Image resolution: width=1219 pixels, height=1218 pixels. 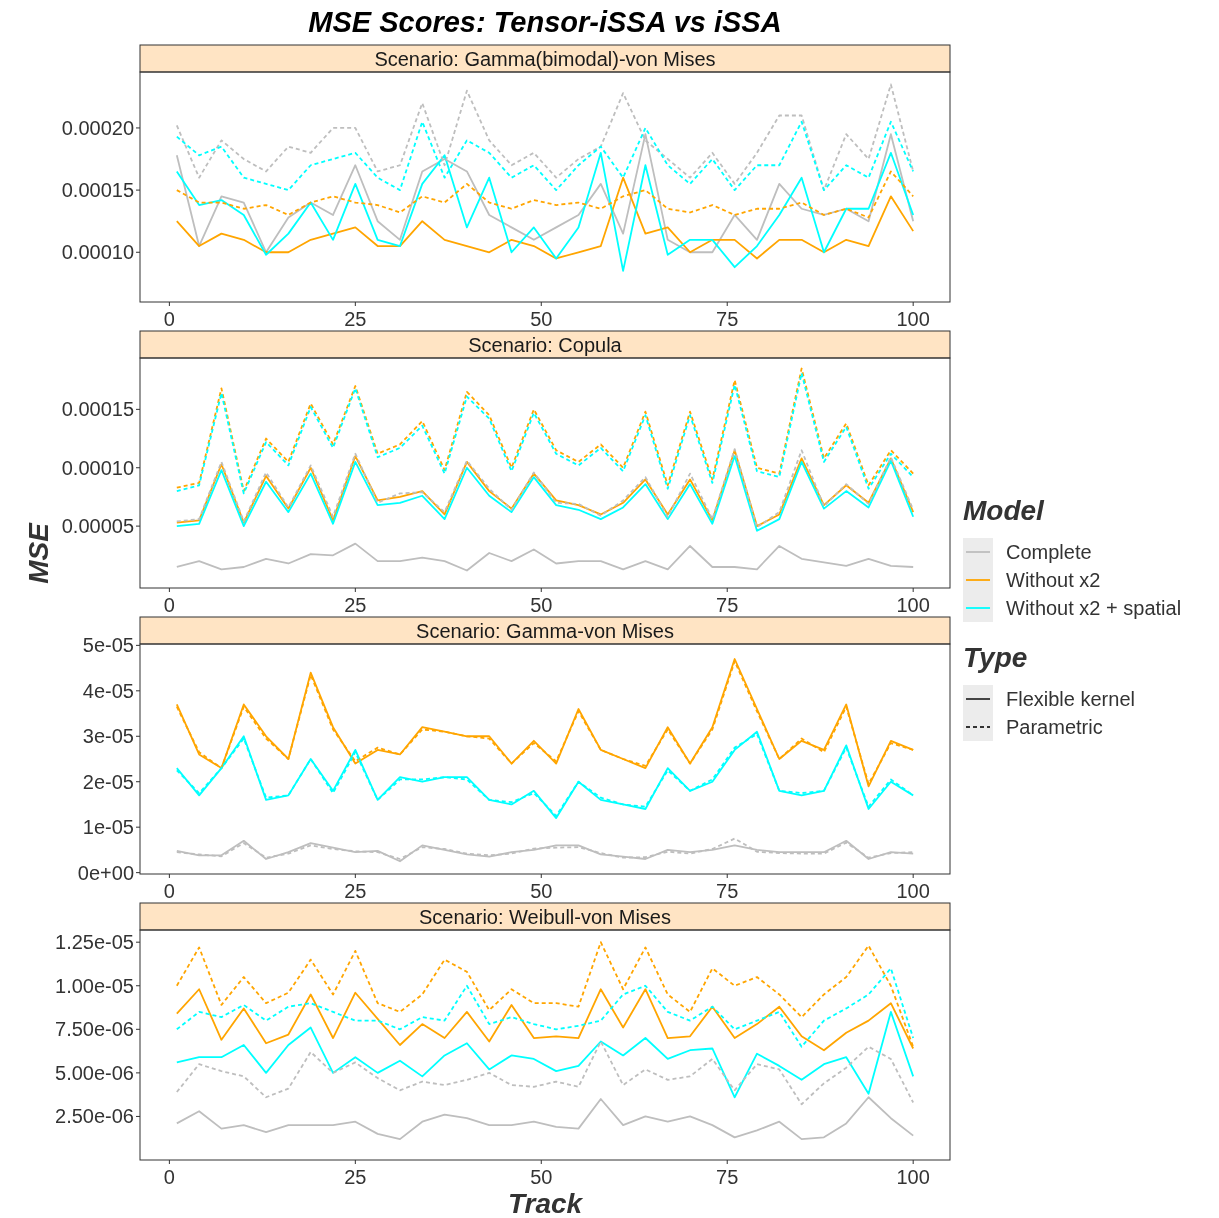 What do you see at coordinates (545, 630) in the screenshot?
I see `chart-subtitle: Scenario: Gamma-von Mises` at bounding box center [545, 630].